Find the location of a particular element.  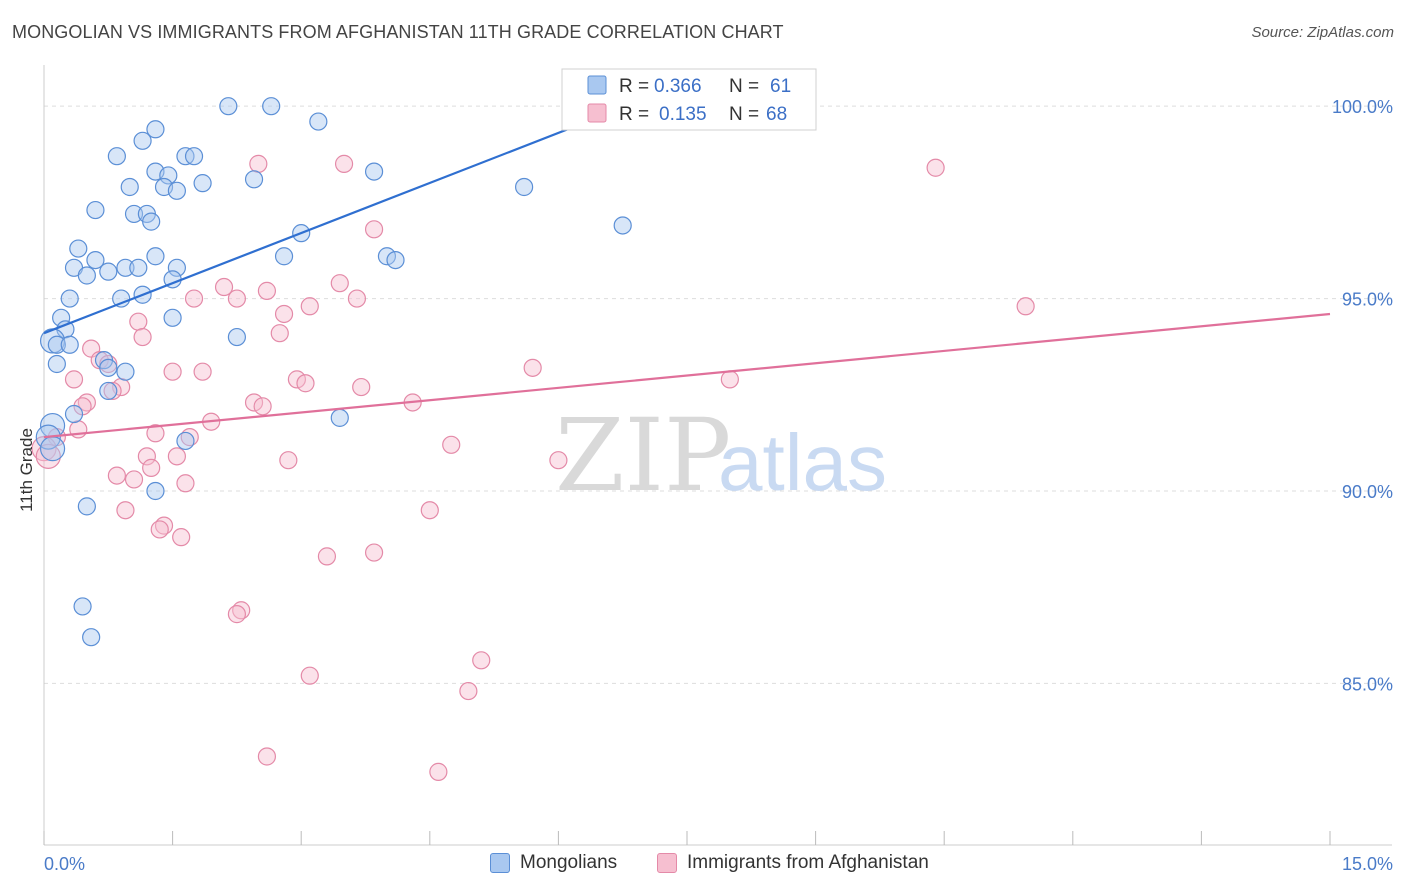

legend-item-mongolians: Mongolians is located at coordinates (553, 863).